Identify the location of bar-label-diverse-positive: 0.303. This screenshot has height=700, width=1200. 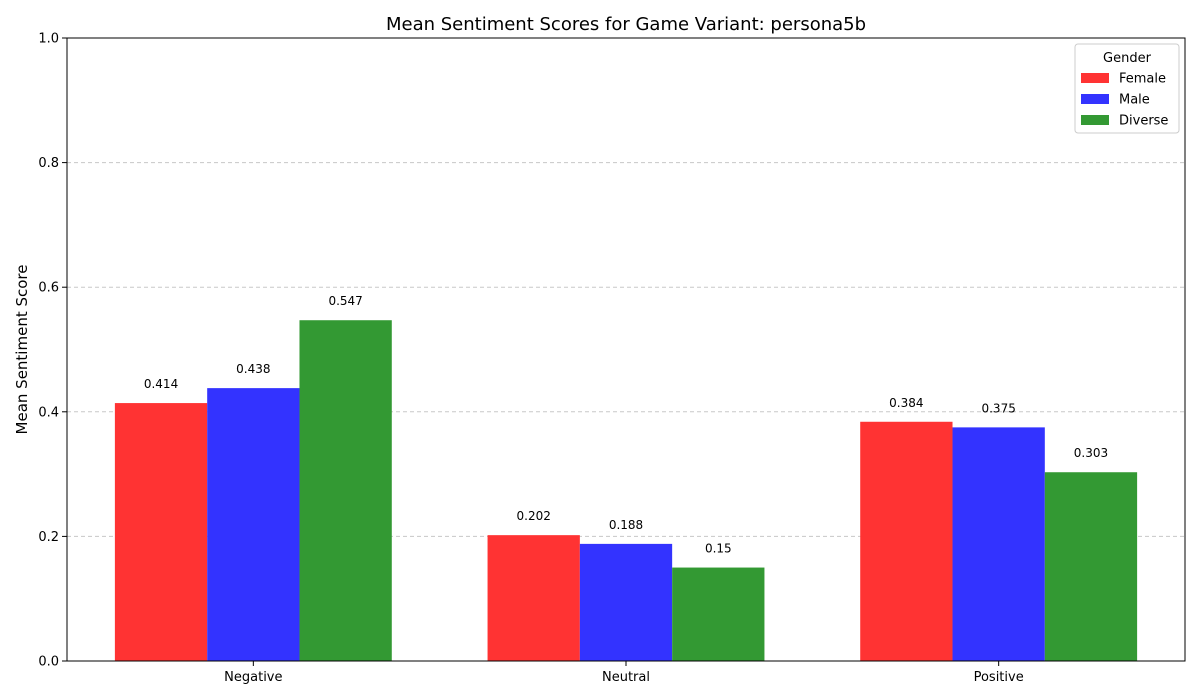
(1091, 453).